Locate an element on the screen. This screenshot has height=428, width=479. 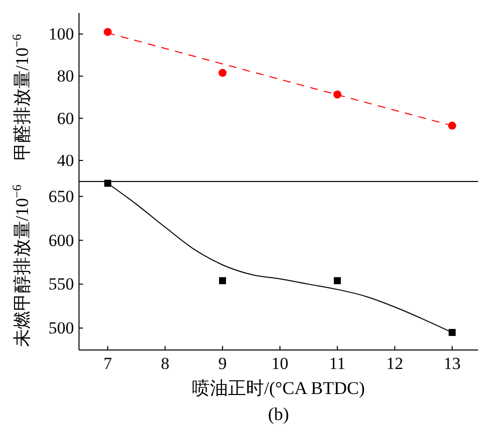
y-tick-label: 550 is located at coordinates (61, 284).